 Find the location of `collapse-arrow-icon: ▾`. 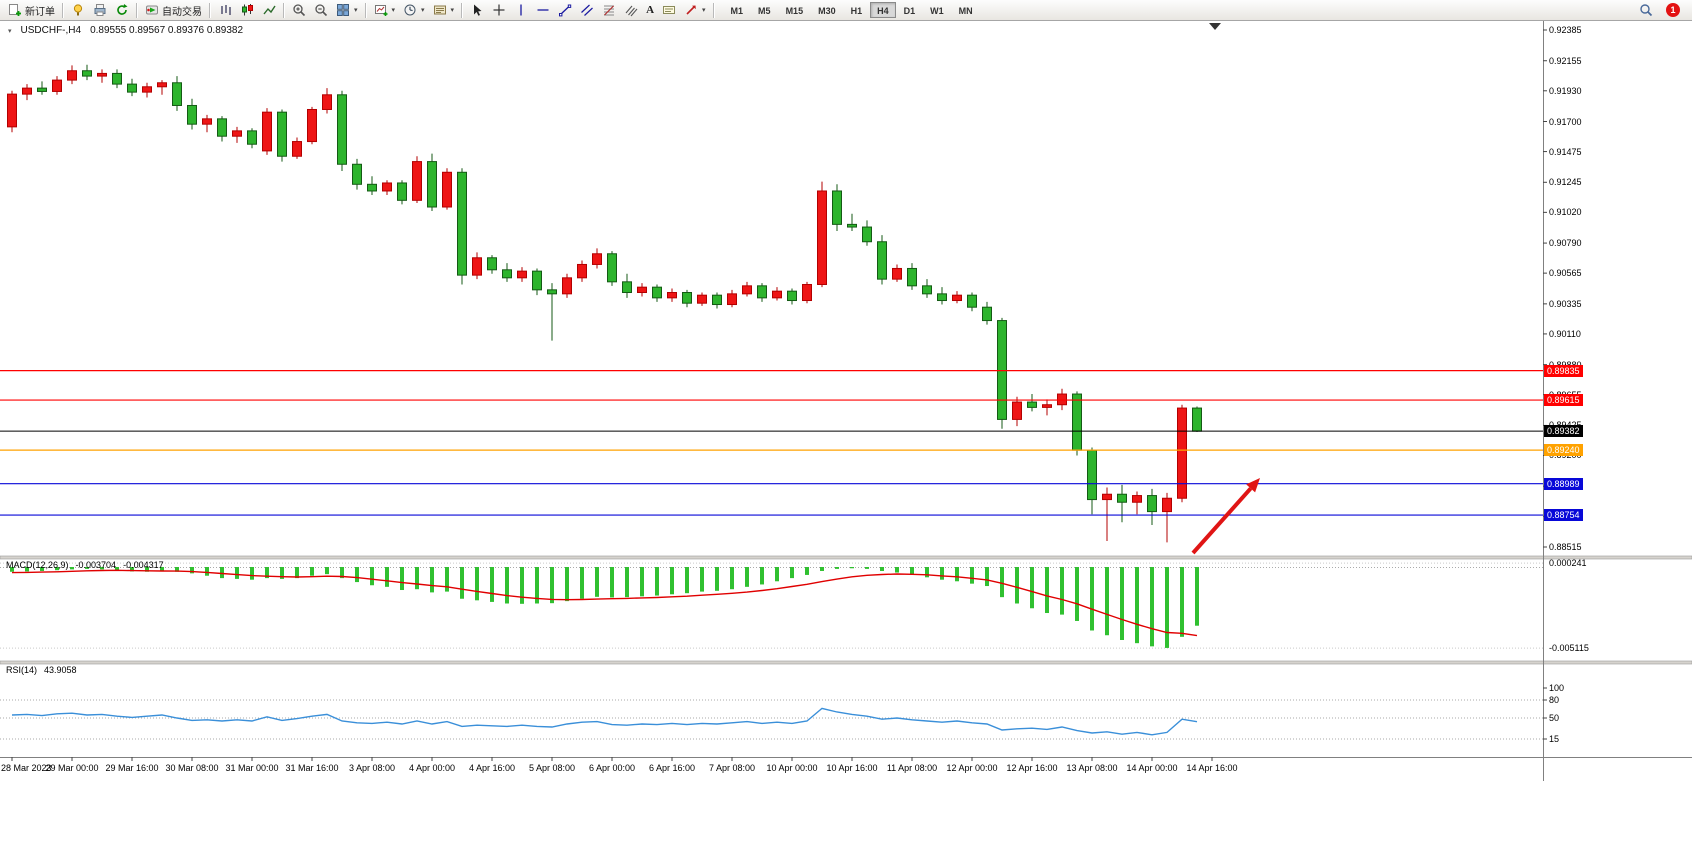

collapse-arrow-icon: ▾ is located at coordinates (10, 31).